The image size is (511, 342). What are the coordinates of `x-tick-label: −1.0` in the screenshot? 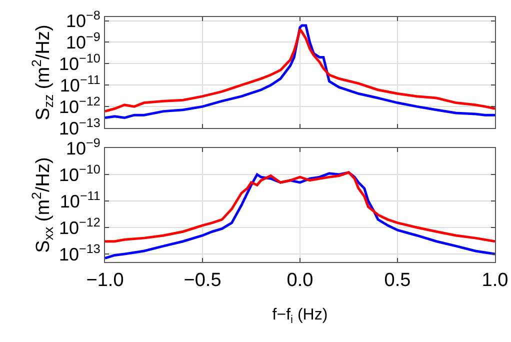 It's located at (105, 280).